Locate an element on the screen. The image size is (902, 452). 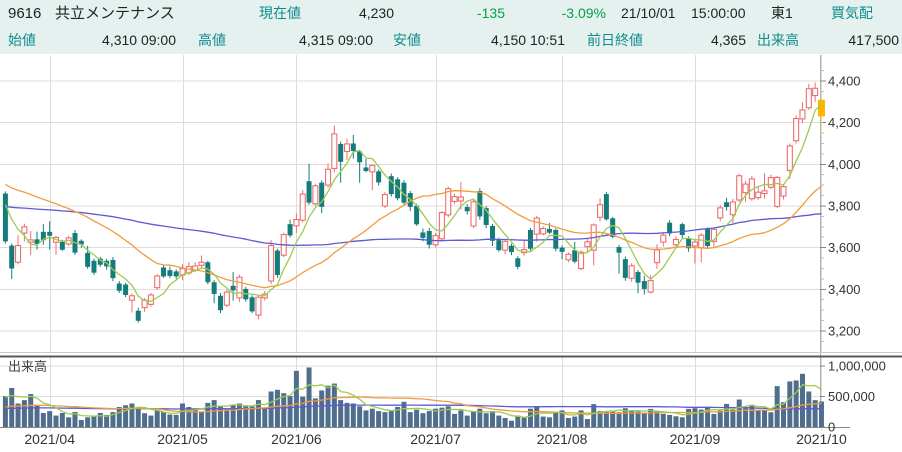
low-label: 安値 is located at coordinates (407, 40).